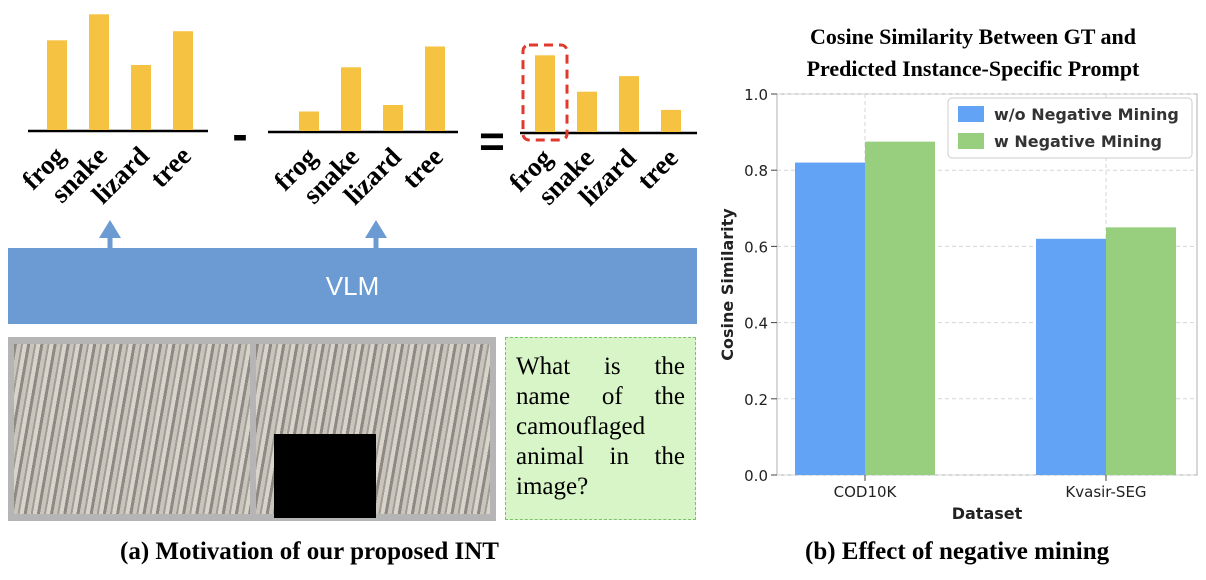 The height and width of the screenshot is (580, 1206). Describe the element at coordinates (900, 308) in the screenshot. I see `bar-with-negative-mining-COD10K` at that location.